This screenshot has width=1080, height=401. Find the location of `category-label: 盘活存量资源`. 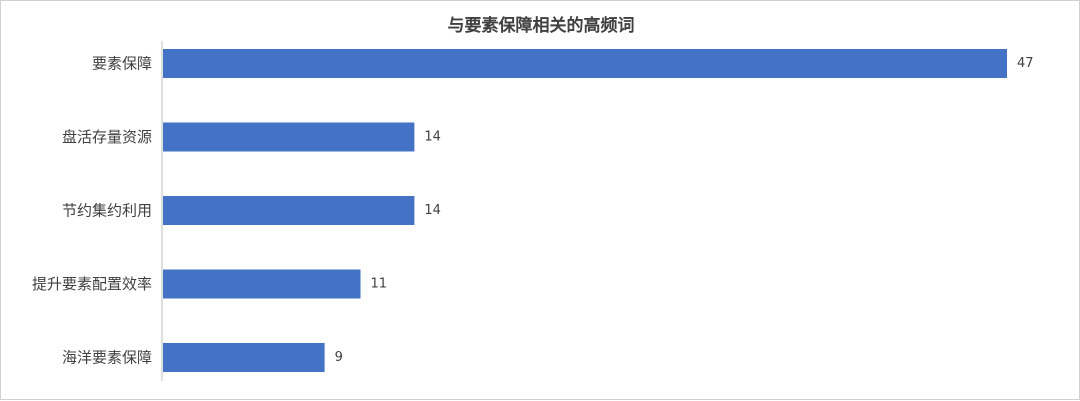

category-label: 盘活存量资源 is located at coordinates (107, 137).